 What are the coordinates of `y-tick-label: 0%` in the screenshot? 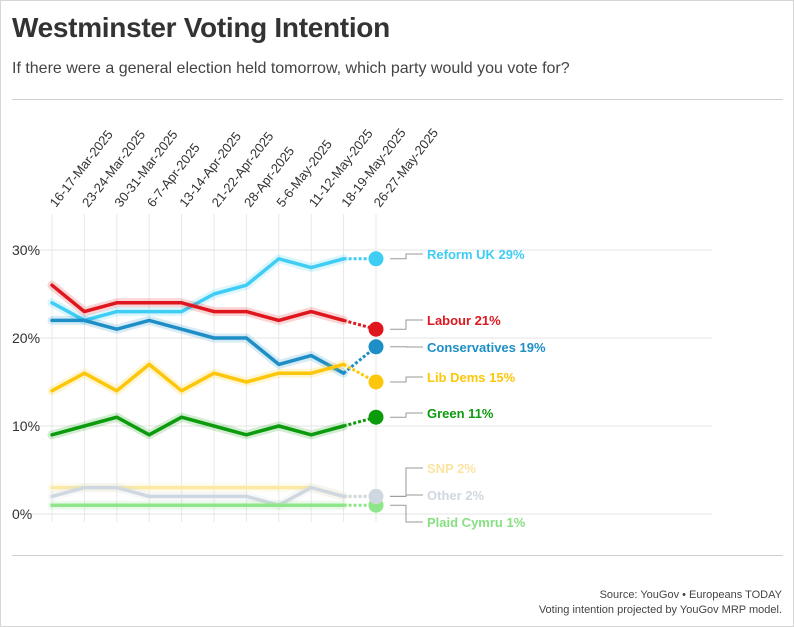 It's located at (22, 514).